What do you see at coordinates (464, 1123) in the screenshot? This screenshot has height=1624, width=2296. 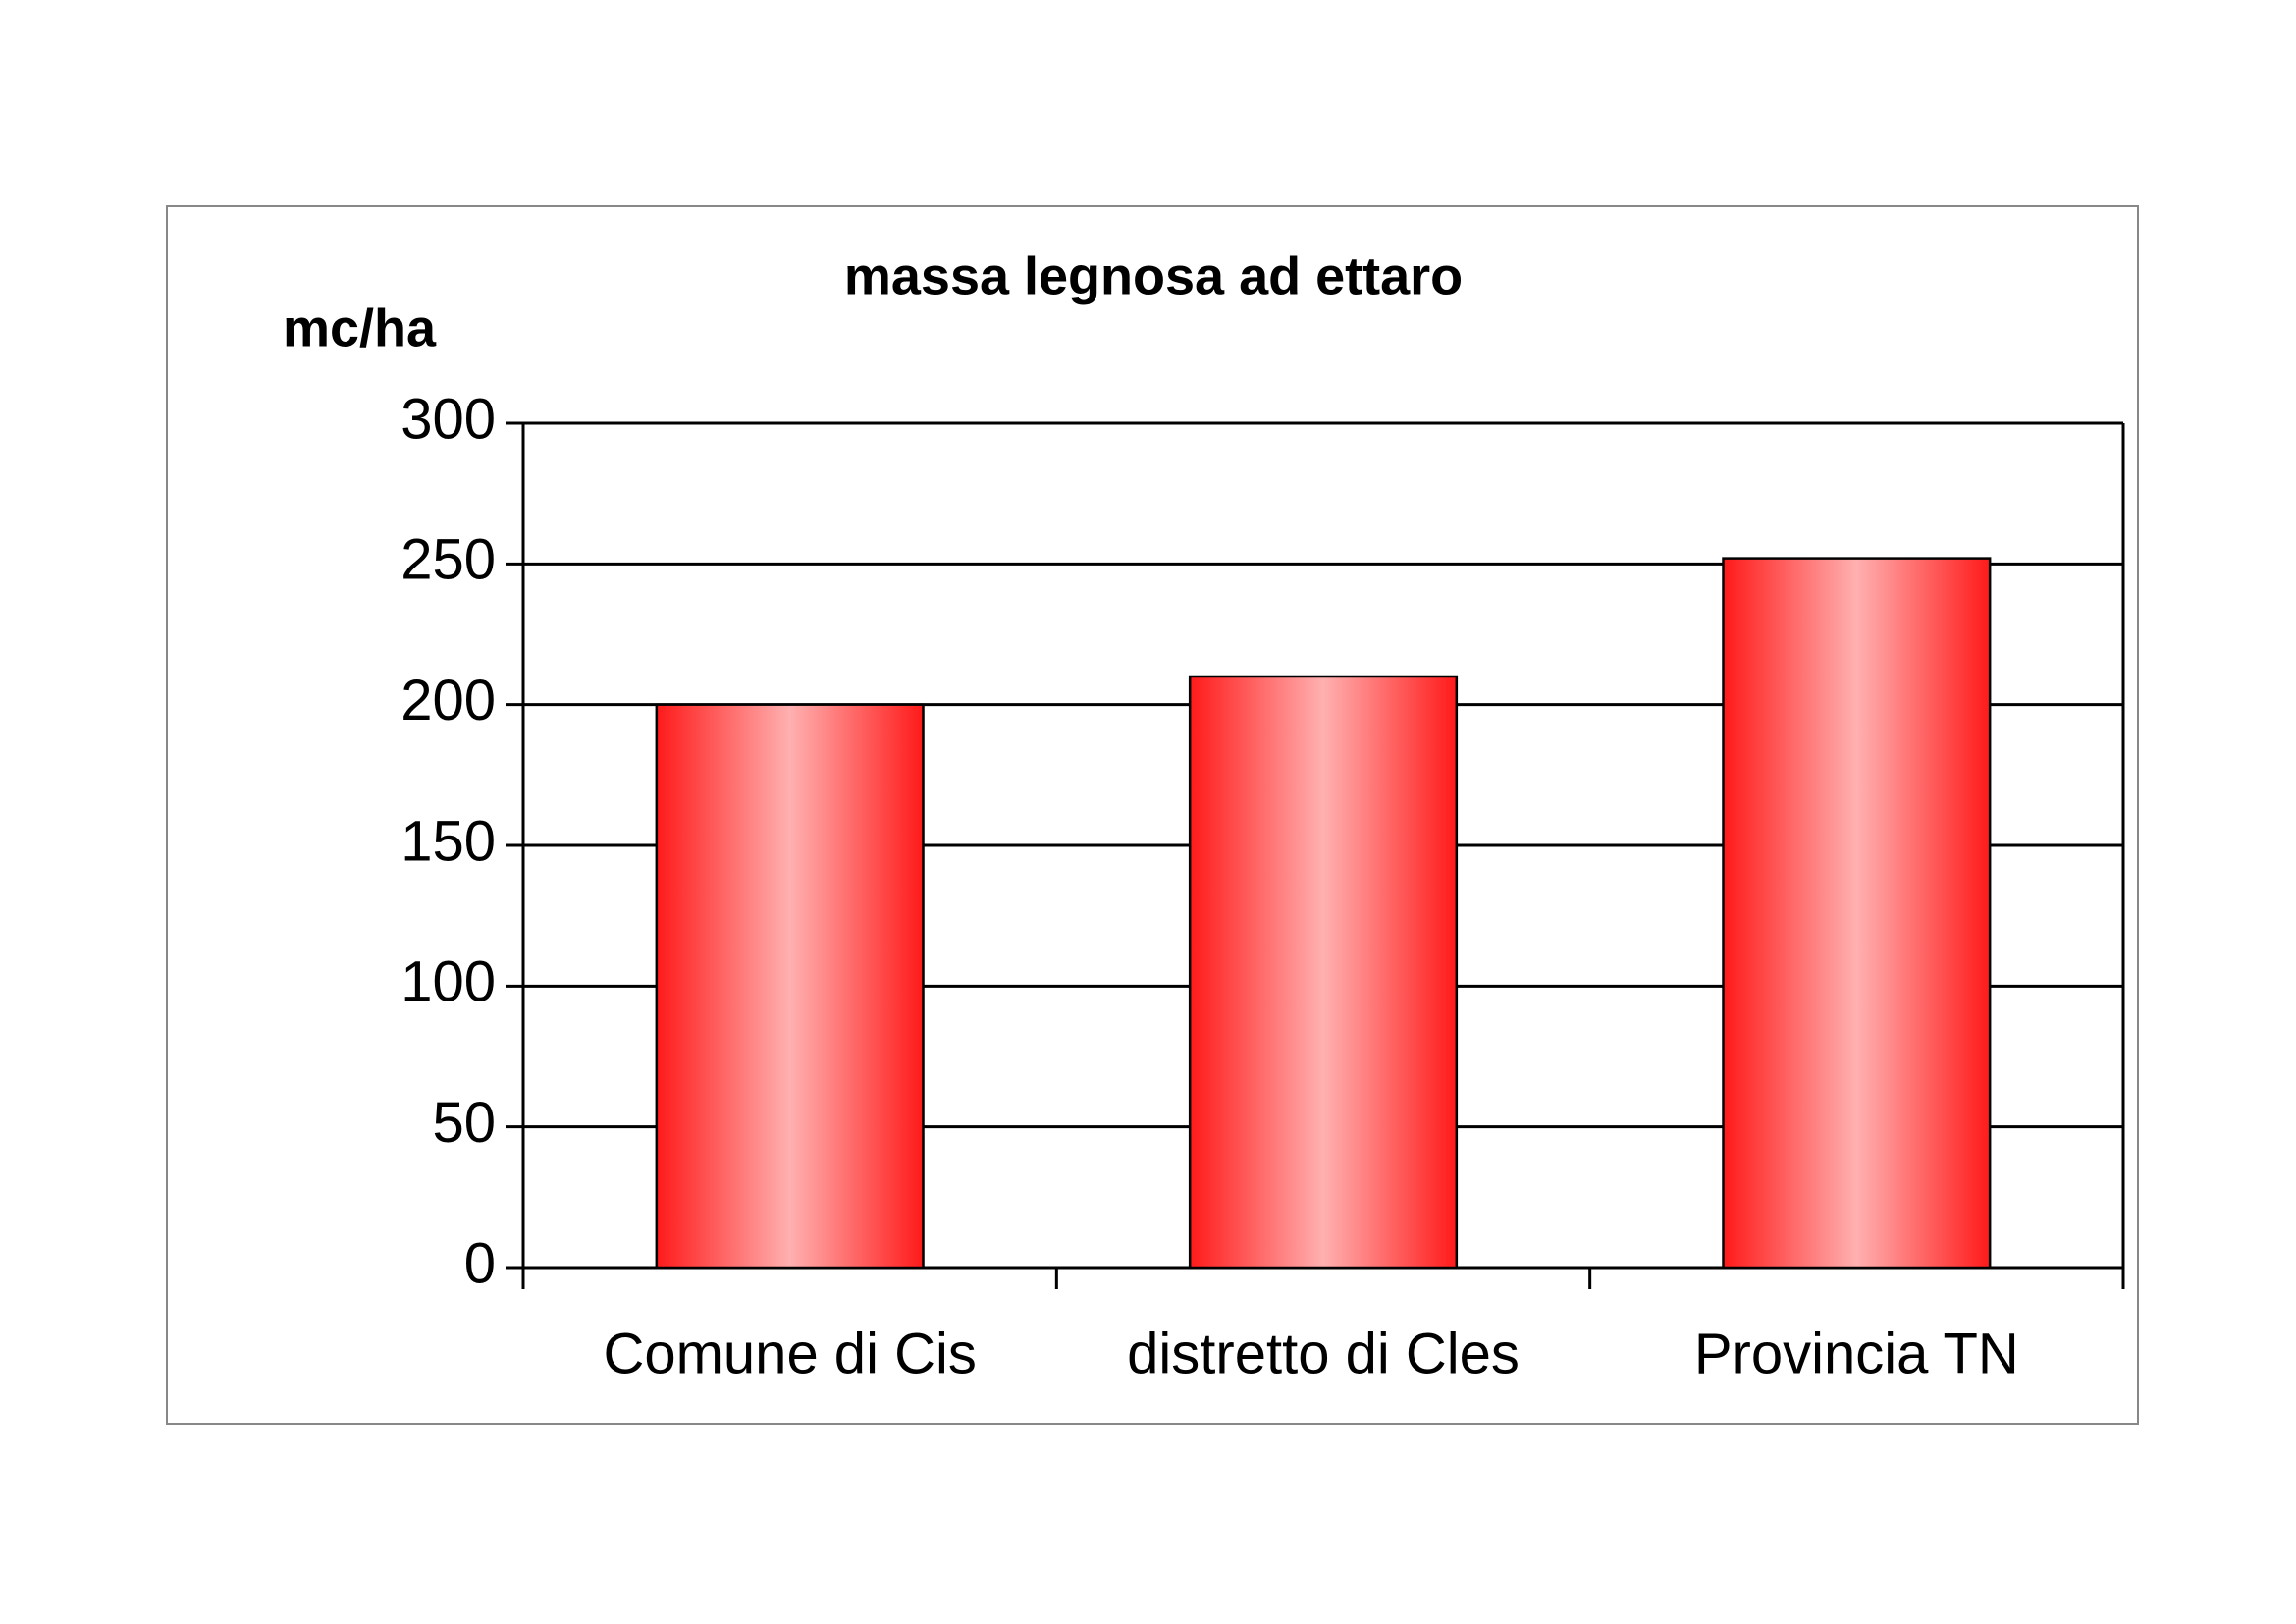 I see `y-tick-label: 50` at bounding box center [464, 1123].